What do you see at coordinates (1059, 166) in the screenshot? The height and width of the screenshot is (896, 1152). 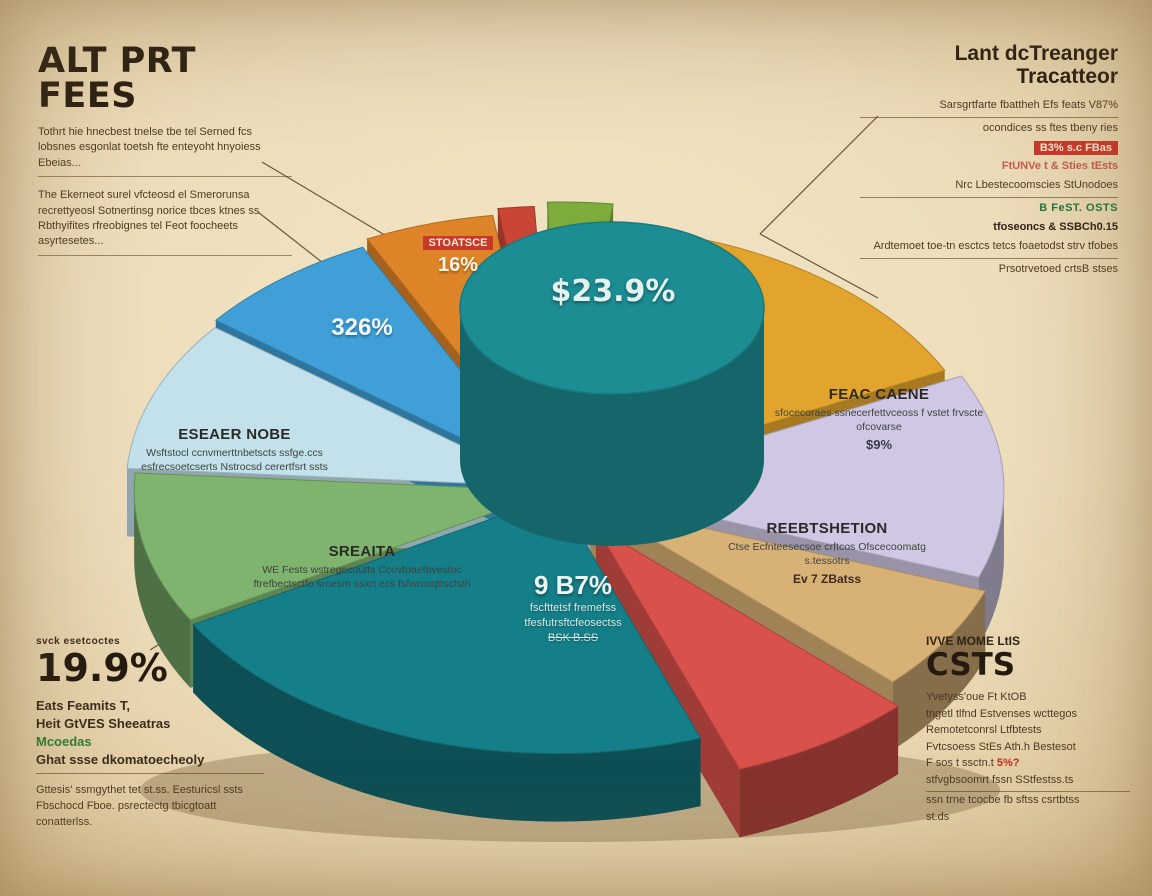 I see `top-right-pink-line: FtUNVe t & Sties tEsts` at bounding box center [1059, 166].